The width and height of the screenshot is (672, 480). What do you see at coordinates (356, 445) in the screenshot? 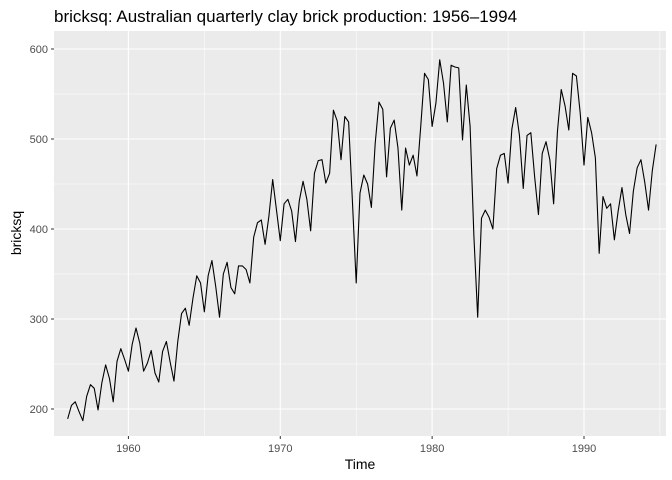
I see `x-axis: 1960 1970 1980 1990` at bounding box center [356, 445].